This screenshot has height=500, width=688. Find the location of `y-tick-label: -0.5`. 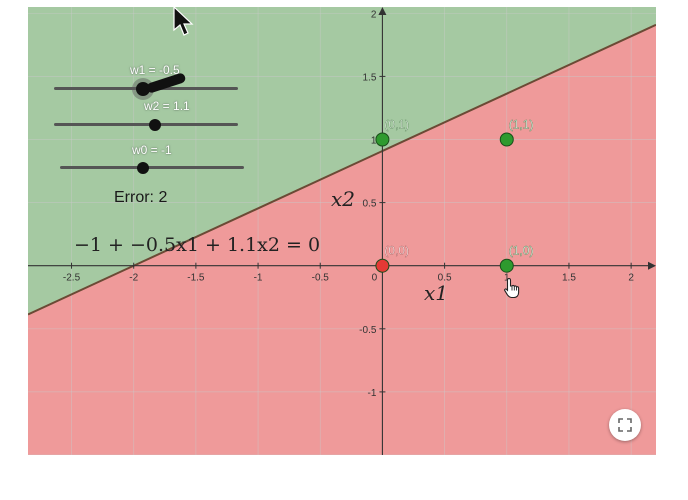

y-tick-label: -0.5 is located at coordinates (368, 330).